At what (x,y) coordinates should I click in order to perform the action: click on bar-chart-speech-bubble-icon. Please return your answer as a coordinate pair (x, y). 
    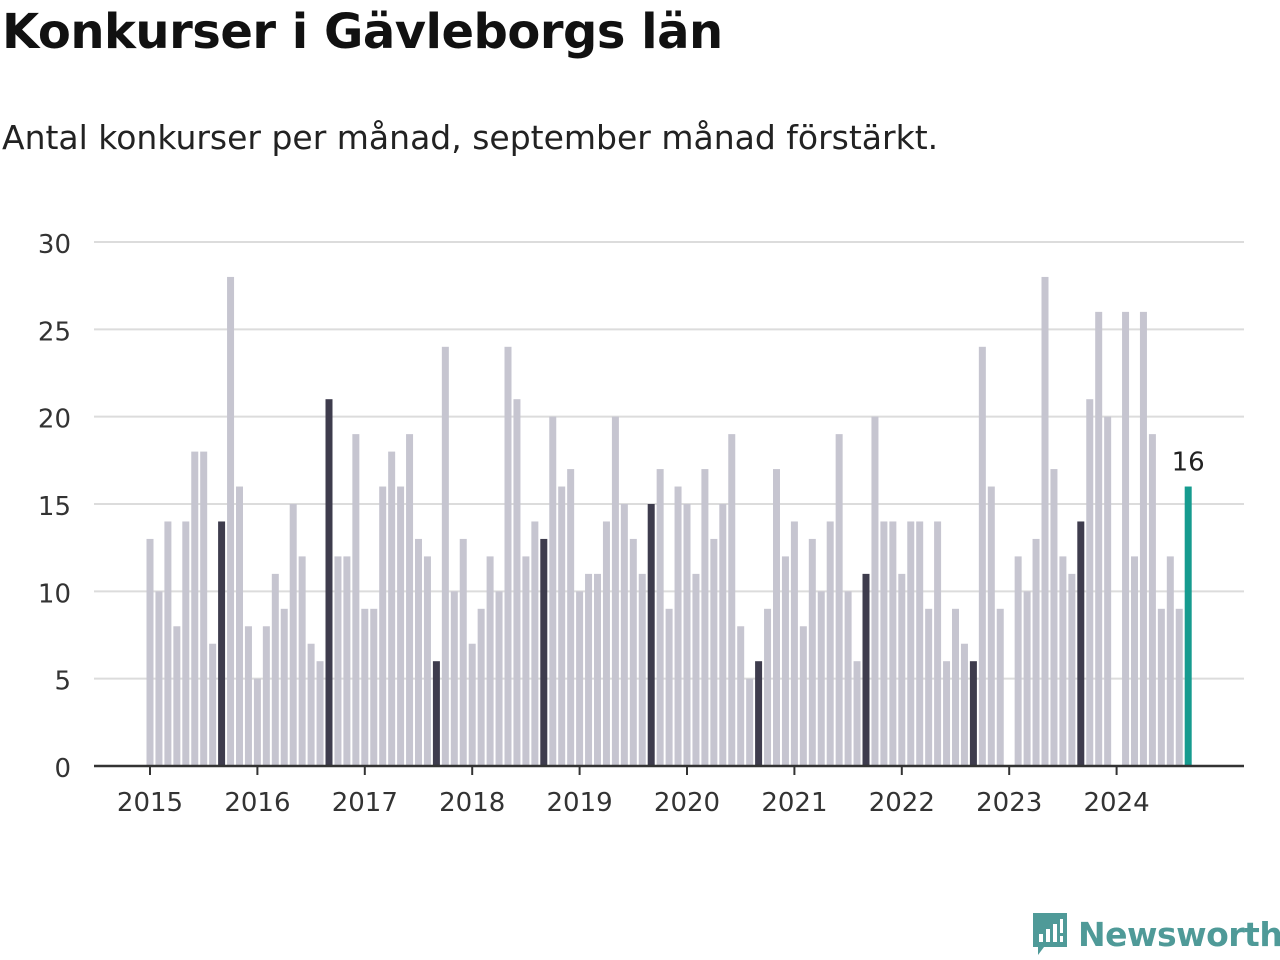
    Looking at the image, I should click on (1050, 934).